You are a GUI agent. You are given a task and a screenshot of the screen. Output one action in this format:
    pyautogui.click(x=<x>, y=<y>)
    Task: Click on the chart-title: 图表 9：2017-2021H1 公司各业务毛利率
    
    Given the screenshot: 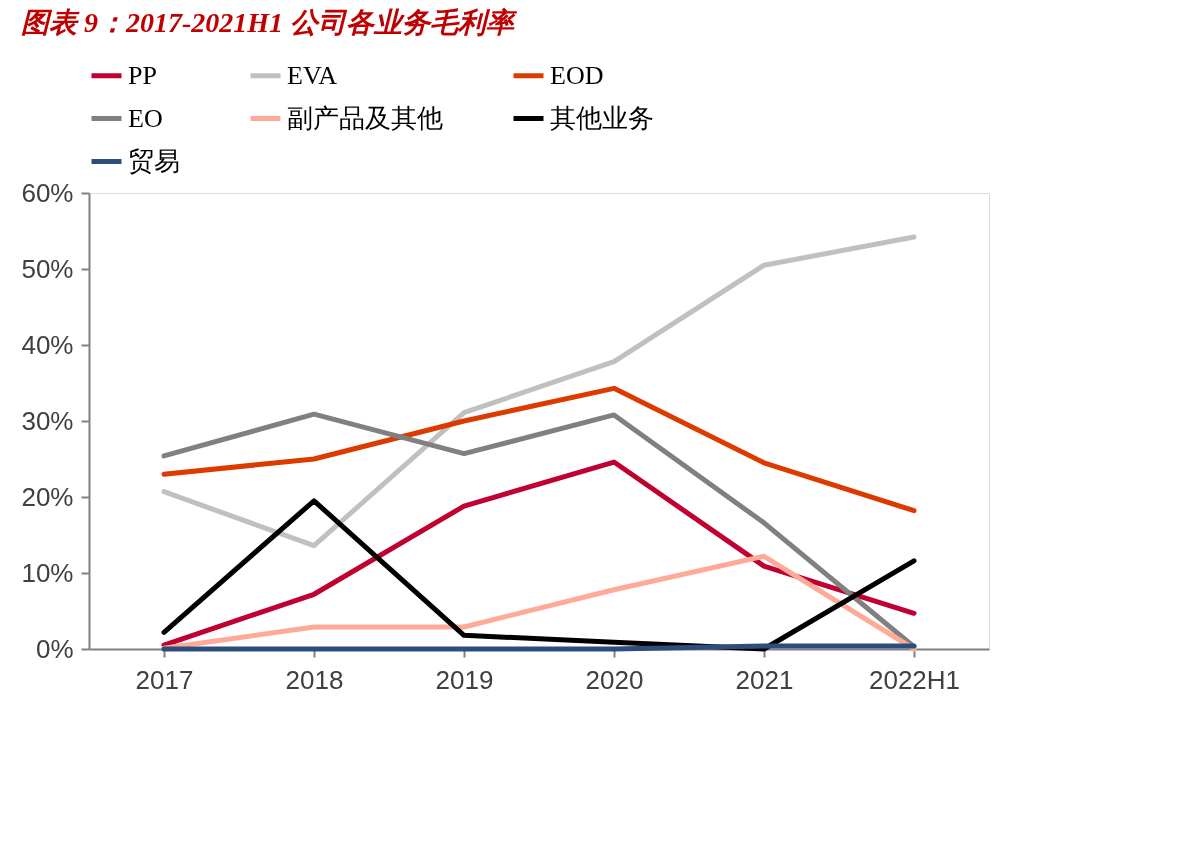 What is the action you would take?
    pyautogui.click(x=269, y=22)
    